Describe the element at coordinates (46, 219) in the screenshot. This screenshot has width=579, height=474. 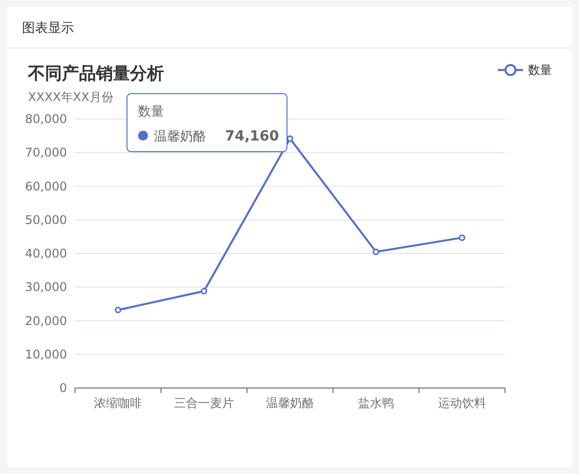
I see `y-tick-label: 50,000` at that location.